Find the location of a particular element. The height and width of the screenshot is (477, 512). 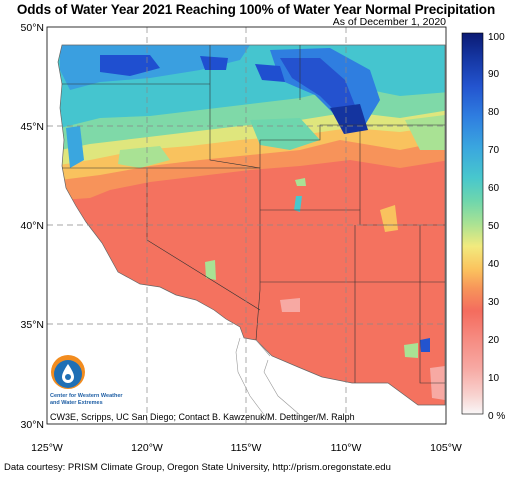

colorbar-gradient is located at coordinates (472, 223).